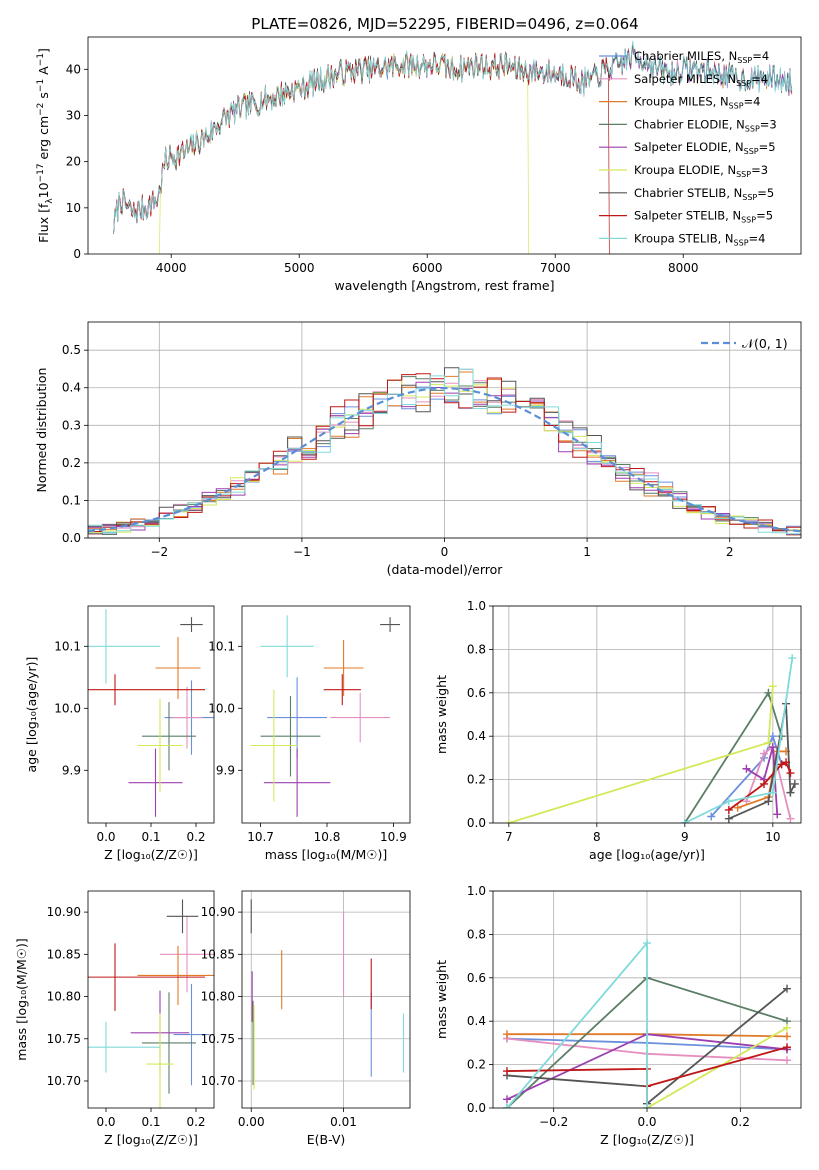 This screenshot has width=819, height=1170. Describe the element at coordinates (476, 606) in the screenshot. I see `y-tick-label: 1.0` at that location.